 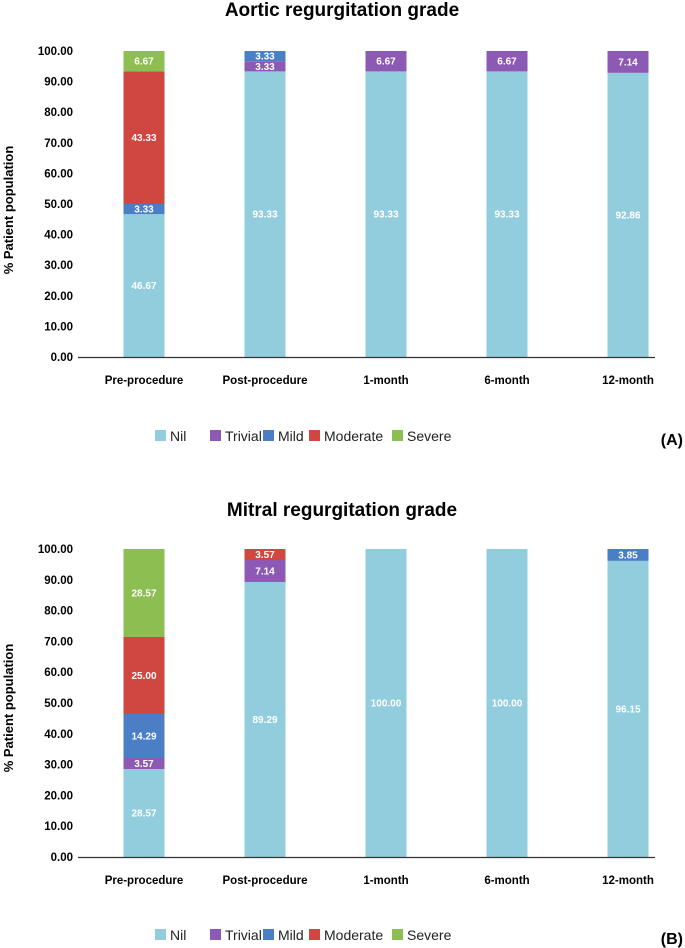 I want to click on x-tick-label: Pre-procedure, so click(x=144, y=881).